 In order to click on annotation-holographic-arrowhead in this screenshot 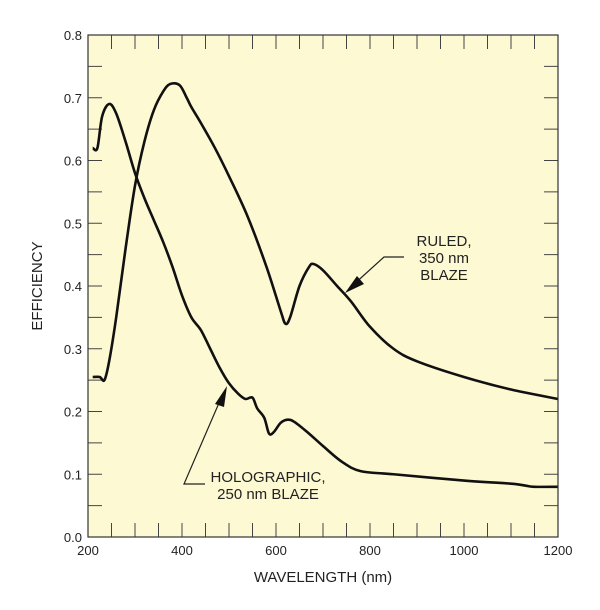, I will do `click(221, 396)`.